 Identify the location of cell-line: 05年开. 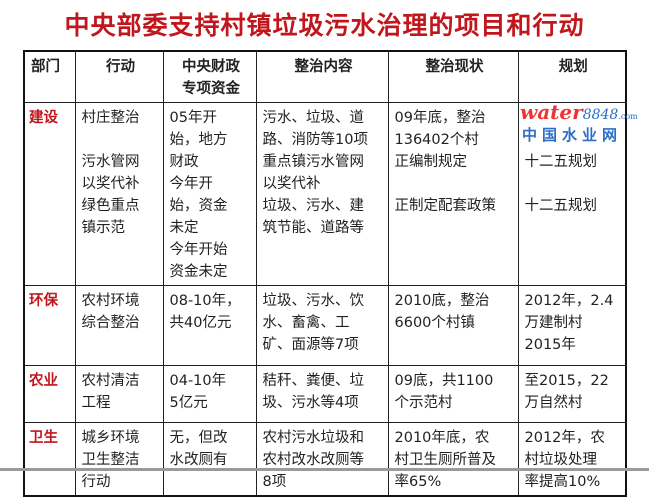
(193, 118).